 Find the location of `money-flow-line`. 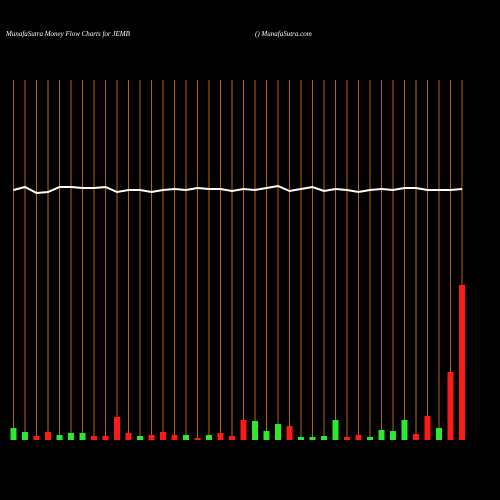

money-flow-line is located at coordinates (238, 189).